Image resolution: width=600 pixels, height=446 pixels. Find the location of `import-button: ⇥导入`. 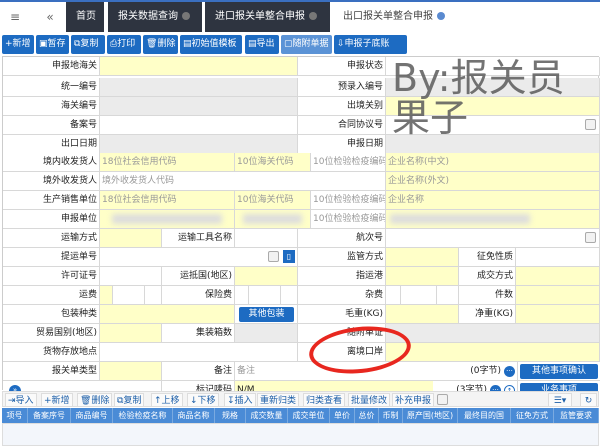

import-button: ⇥导入 is located at coordinates (21, 400).